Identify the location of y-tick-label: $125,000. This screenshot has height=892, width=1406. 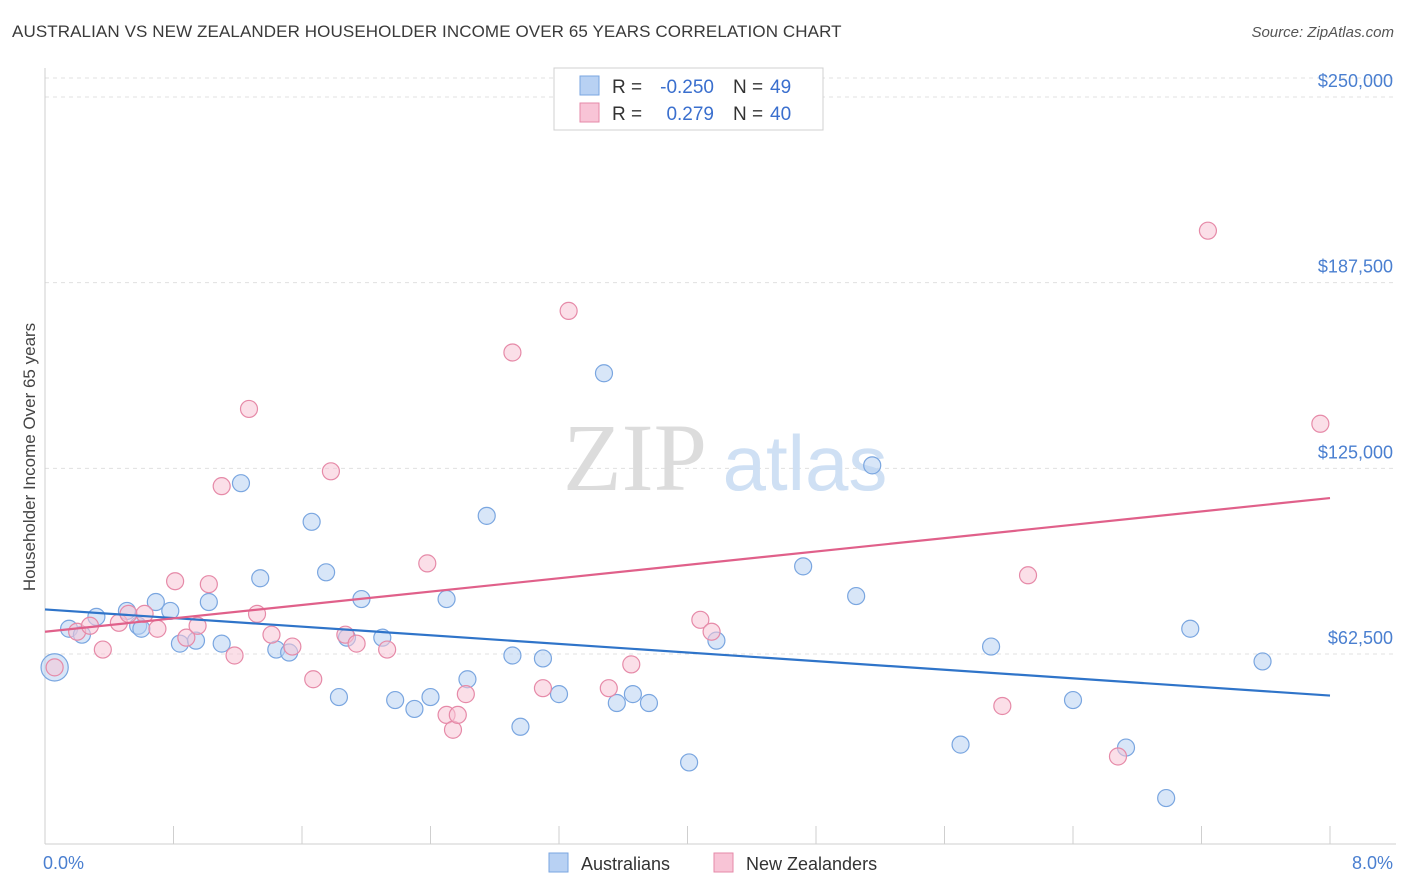
(1355, 452).